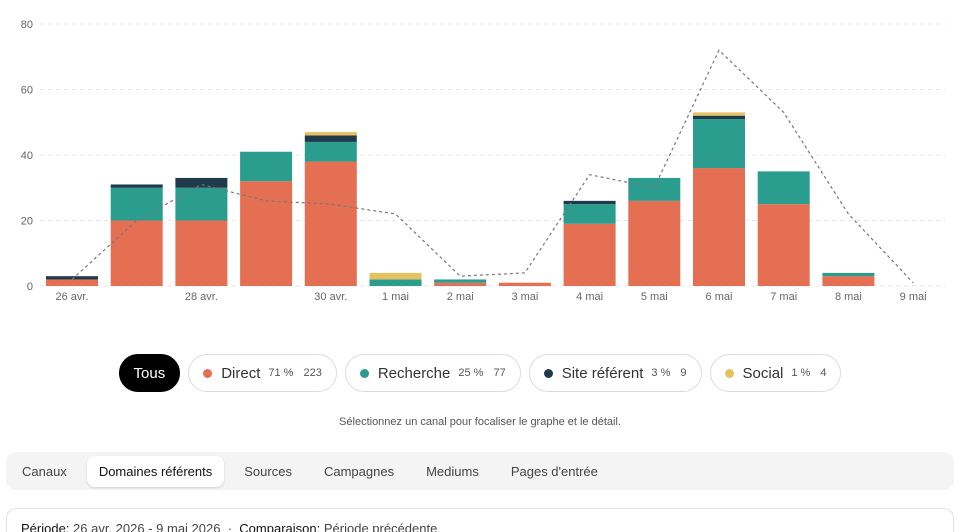 The width and height of the screenshot is (960, 532). What do you see at coordinates (364, 373) in the screenshot?
I see `recherche-dot-icon` at bounding box center [364, 373].